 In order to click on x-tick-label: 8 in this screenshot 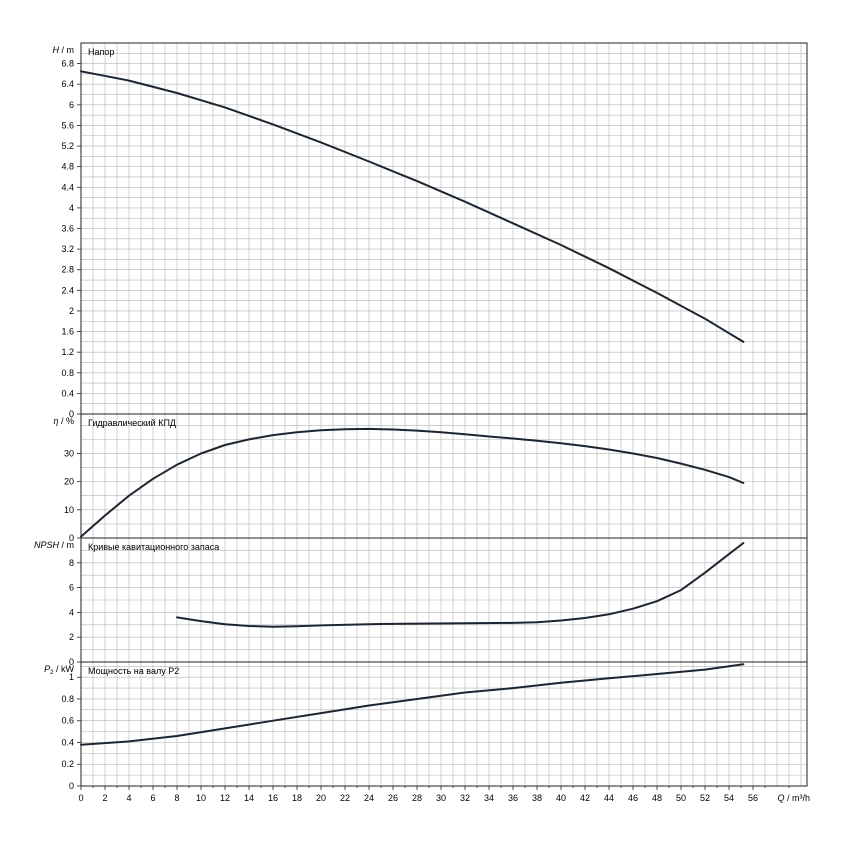, I will do `click(176, 798)`.